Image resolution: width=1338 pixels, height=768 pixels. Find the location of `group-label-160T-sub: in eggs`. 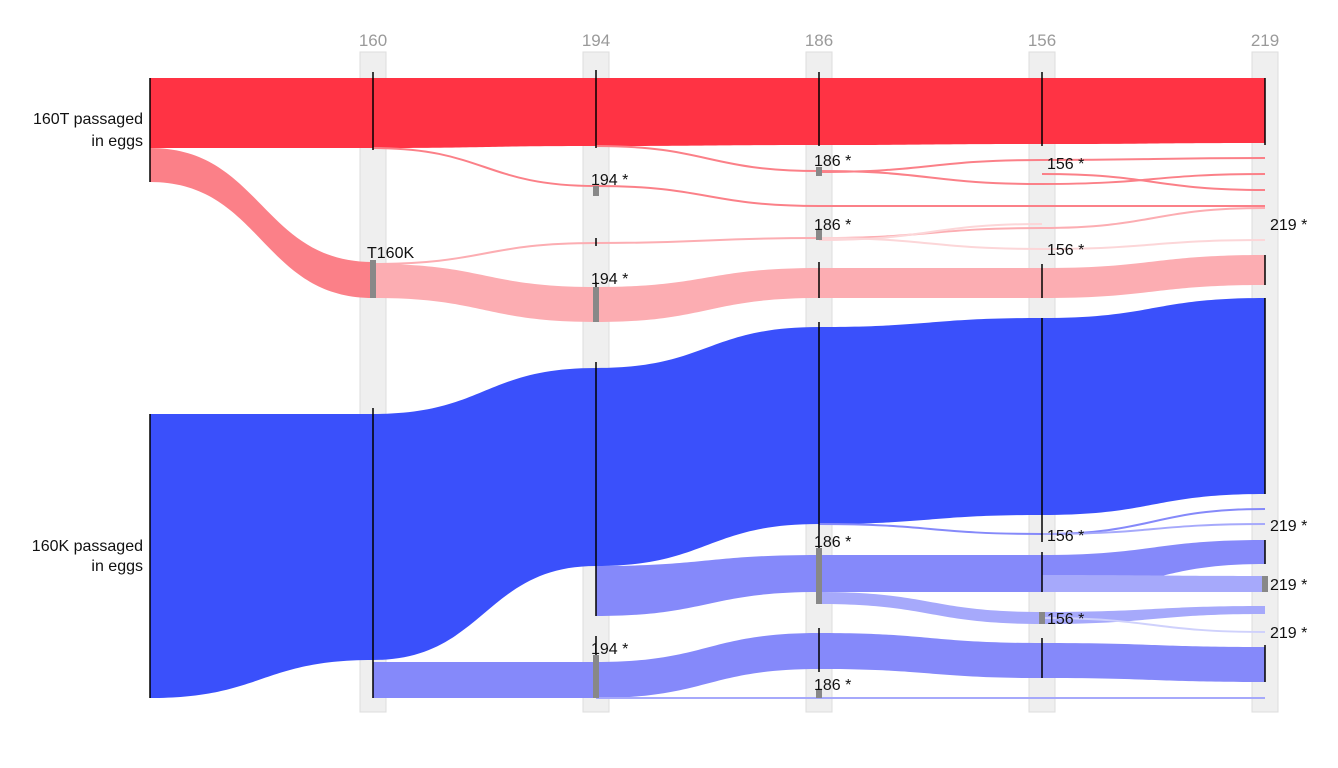

group-label-160T-sub: in eggs is located at coordinates (117, 141).